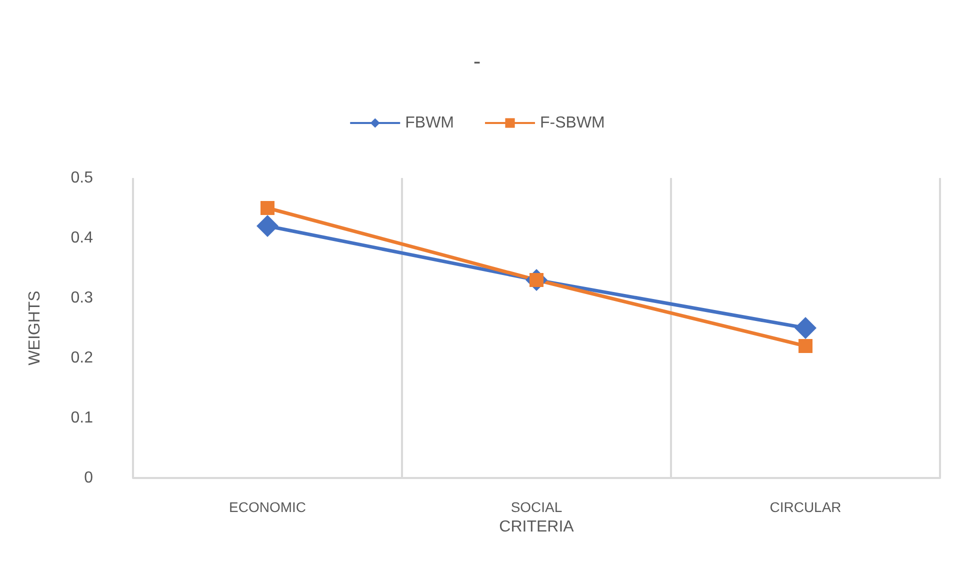 This screenshot has height=580, width=954. I want to click on y-axis-title: WEIGHTS, so click(35, 328).